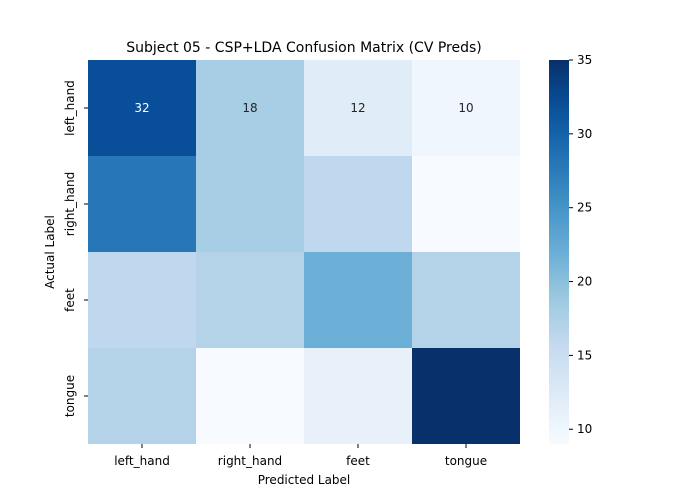 Image resolution: width=700 pixels, height=500 pixels. I want to click on x-tick-label: left_hand, so click(142, 461).